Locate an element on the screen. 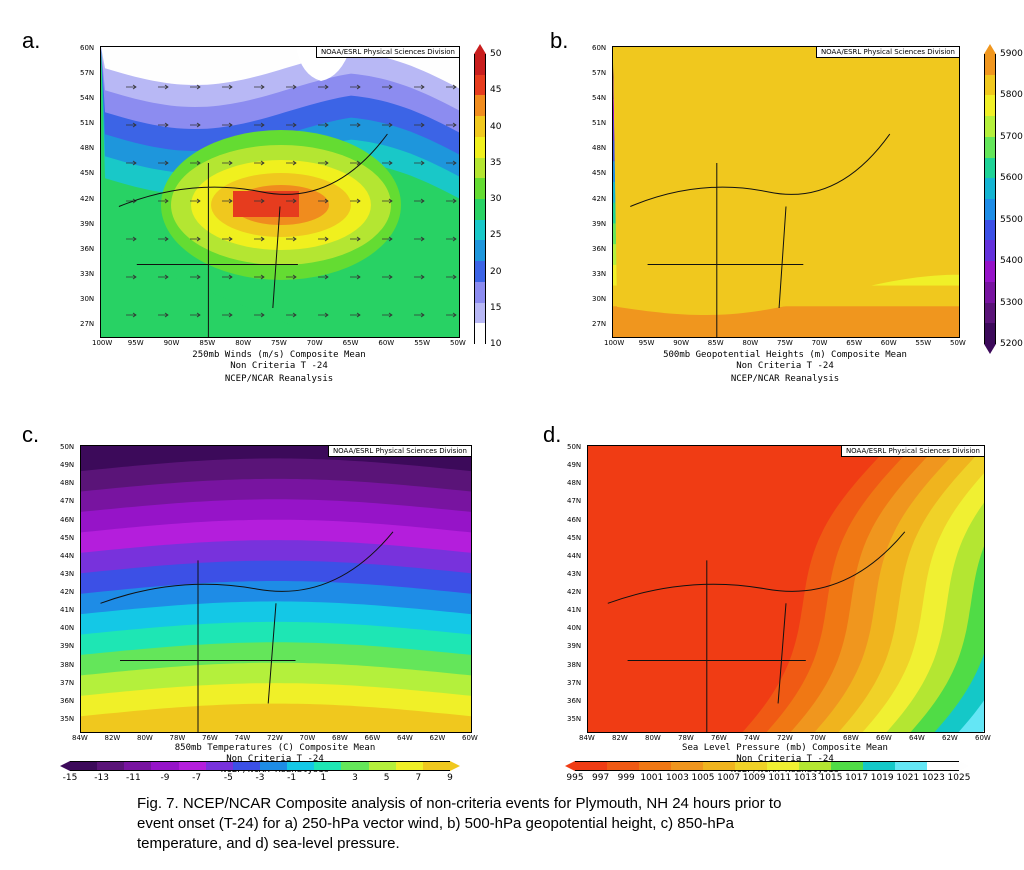 The height and width of the screenshot is (870, 1024). lat-tick-label: 54N is located at coordinates (87, 98).